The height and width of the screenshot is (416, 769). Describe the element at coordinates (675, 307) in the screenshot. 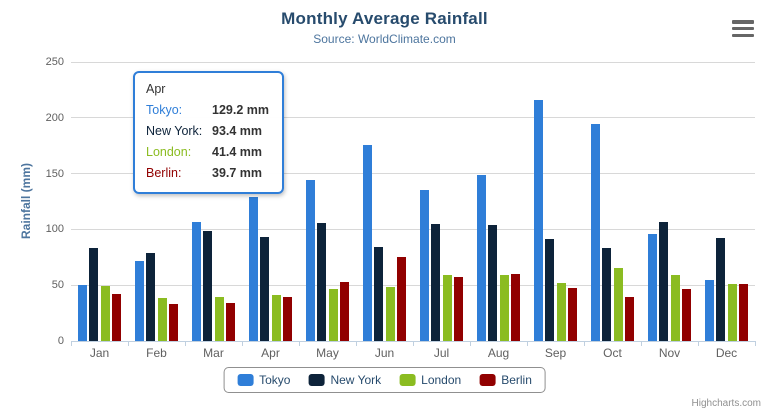

I see `bar-london-nov` at that location.